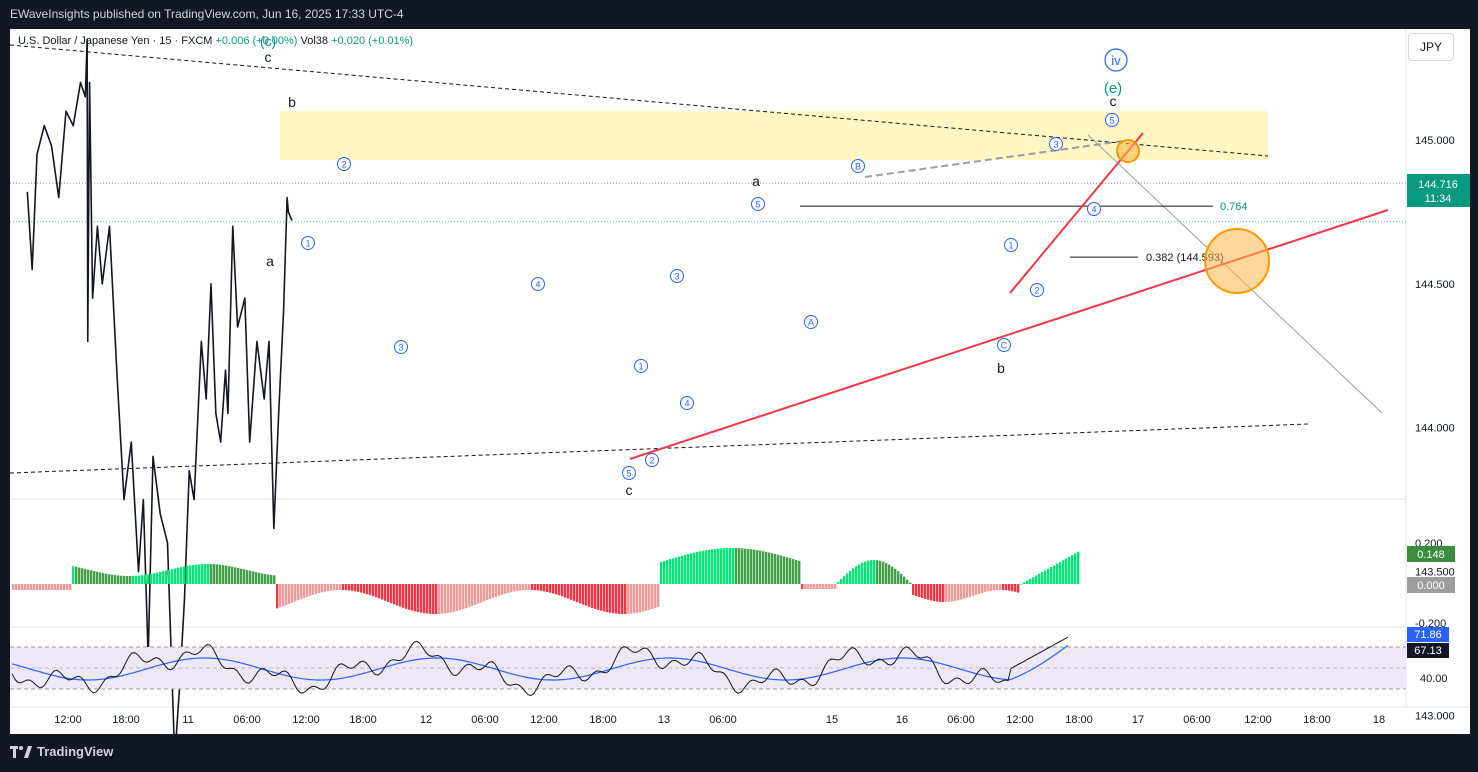 The height and width of the screenshot is (772, 1478). I want to click on tradingview-logo: TradingView, so click(56, 752).